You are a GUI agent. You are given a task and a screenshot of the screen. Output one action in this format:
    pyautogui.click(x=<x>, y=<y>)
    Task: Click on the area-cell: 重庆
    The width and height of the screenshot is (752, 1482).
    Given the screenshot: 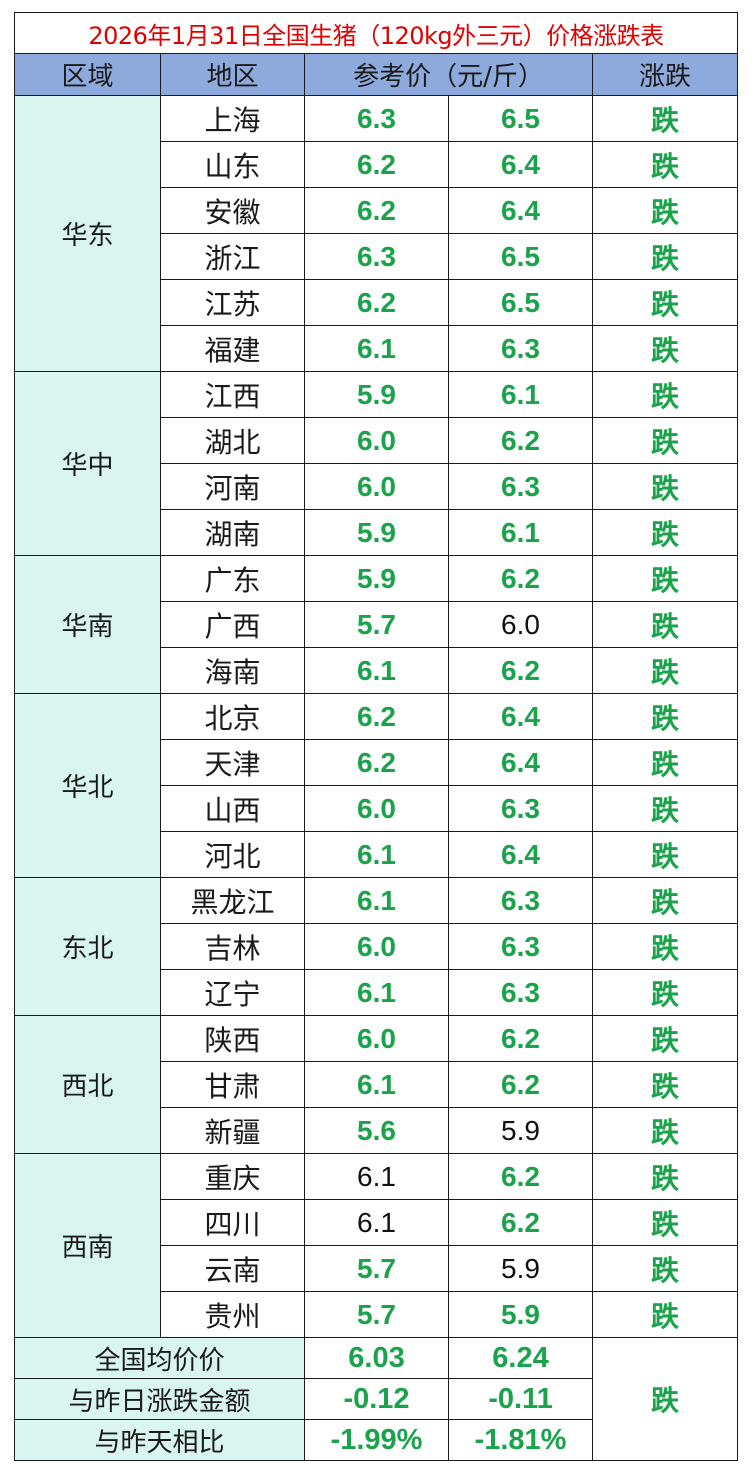 What is the action you would take?
    pyautogui.click(x=232, y=1176)
    